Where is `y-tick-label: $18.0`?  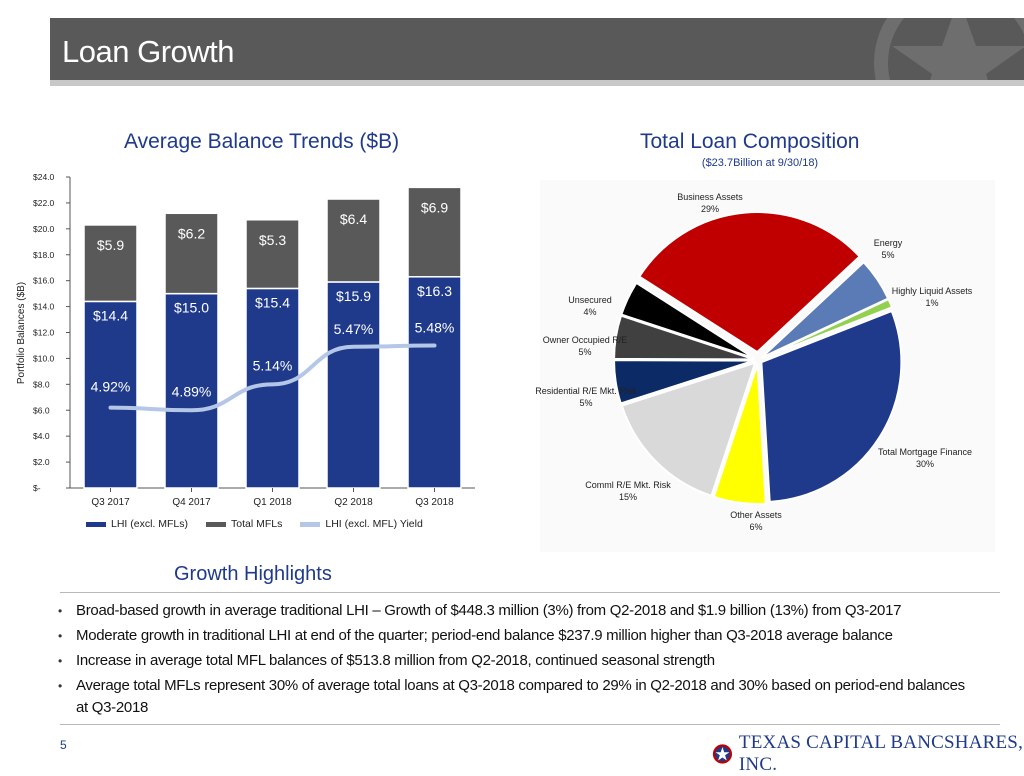
y-tick-label: $18.0 is located at coordinates (44, 255).